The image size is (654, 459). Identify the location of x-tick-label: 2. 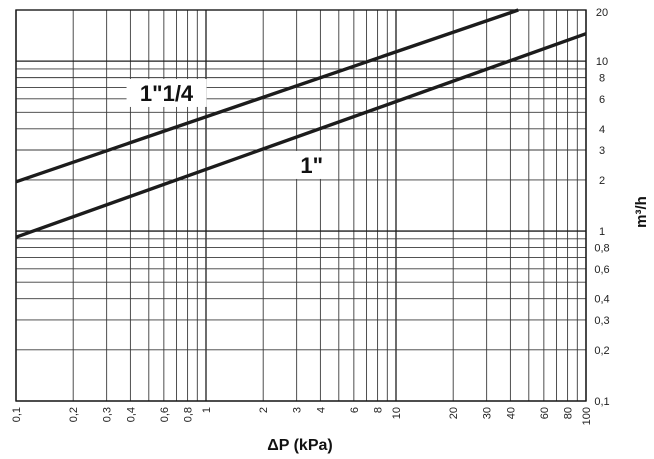
(264, 410).